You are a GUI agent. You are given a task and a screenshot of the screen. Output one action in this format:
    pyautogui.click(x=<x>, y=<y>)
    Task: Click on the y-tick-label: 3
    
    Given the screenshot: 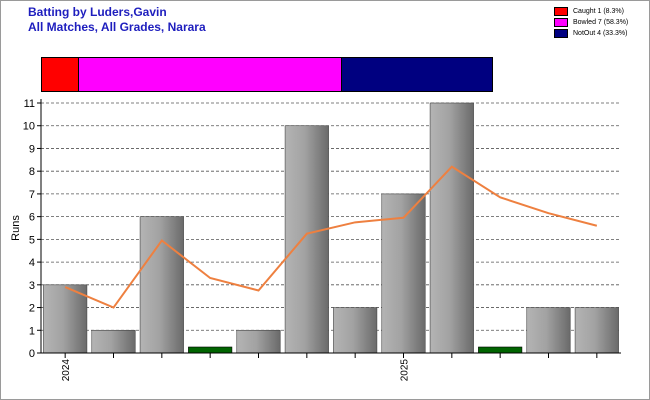 What is the action you would take?
    pyautogui.click(x=32, y=286)
    